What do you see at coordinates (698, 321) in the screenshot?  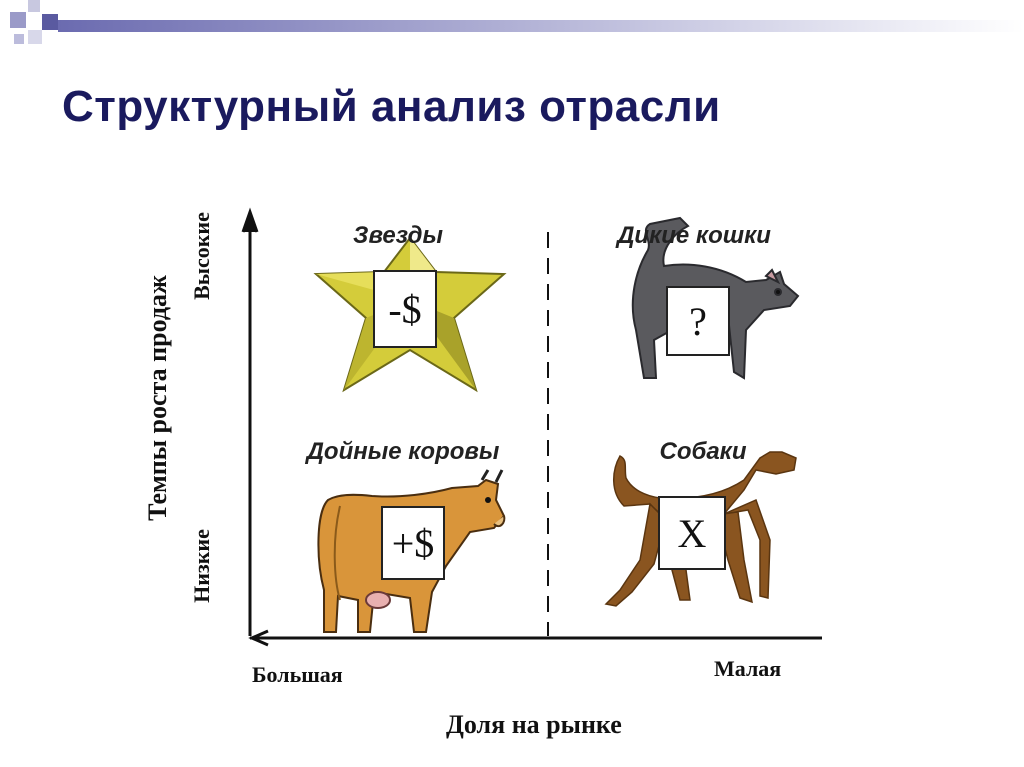 I see `wildcats-symbol-box: ?` at bounding box center [698, 321].